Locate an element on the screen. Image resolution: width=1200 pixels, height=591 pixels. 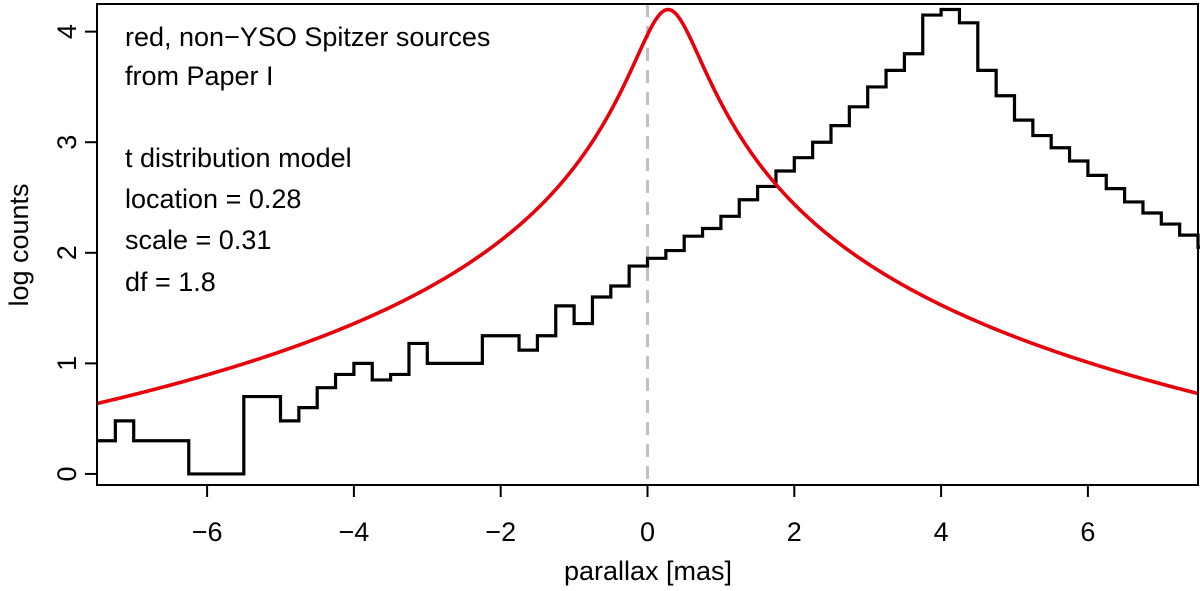
y-axis-ticks: 0 1 2 3 4 is located at coordinates (74, 252).